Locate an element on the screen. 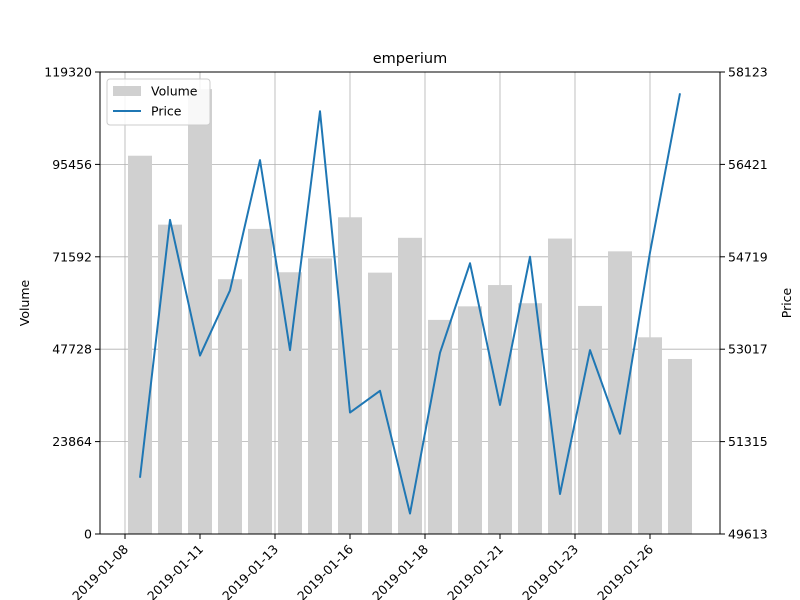 The height and width of the screenshot is (600, 800). left-y-tick-label: 0 is located at coordinates (88, 534).